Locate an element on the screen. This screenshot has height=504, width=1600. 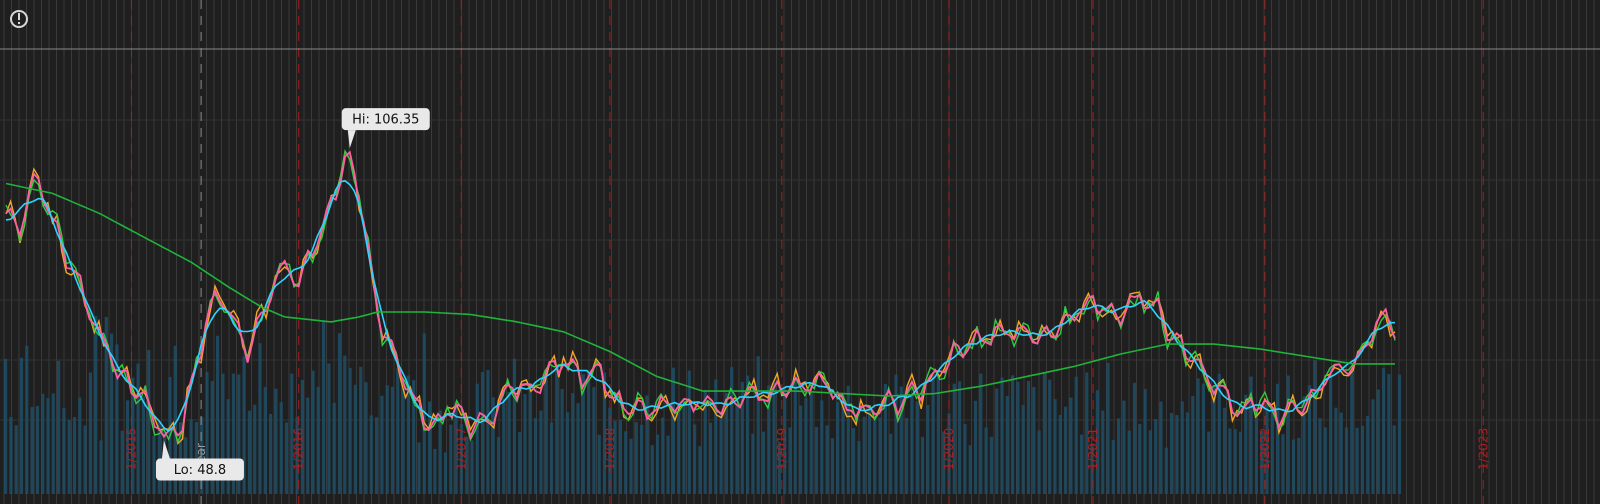
hi-callout-box is located at coordinates (385, 119).